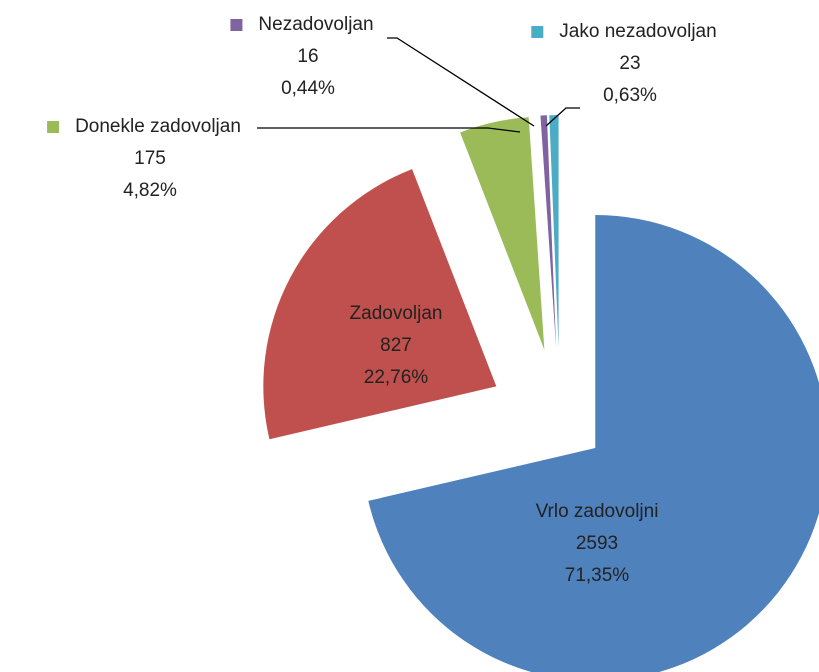  I want to click on data-label-value: 827, so click(396, 345).